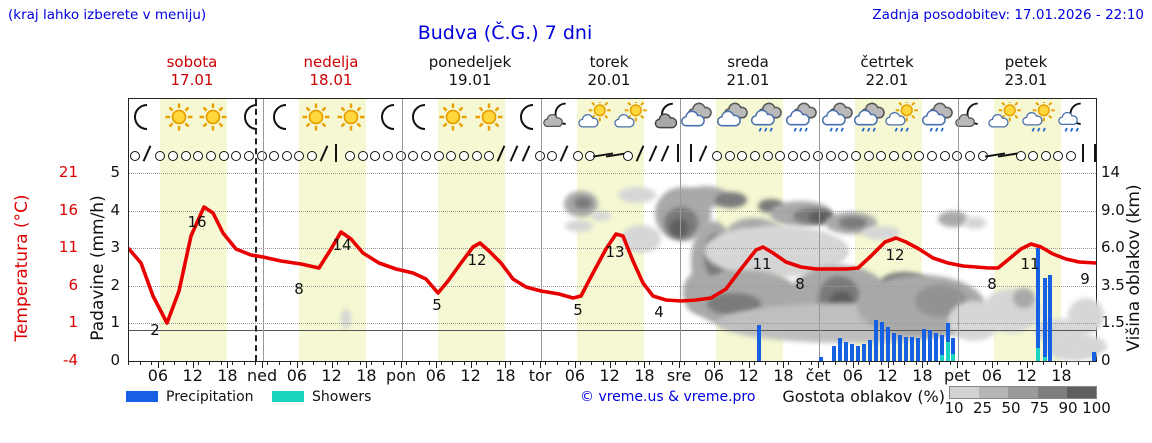  Describe the element at coordinates (115, 209) in the screenshot. I see `precip-tick-label: 4` at that location.